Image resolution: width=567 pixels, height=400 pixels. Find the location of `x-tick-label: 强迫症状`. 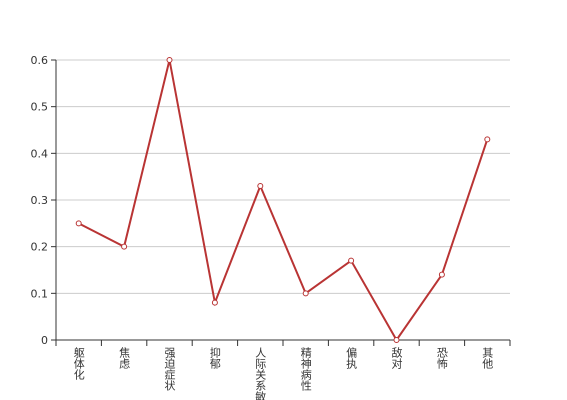

x-tick-label: 强迫症状 is located at coordinates (169, 369).